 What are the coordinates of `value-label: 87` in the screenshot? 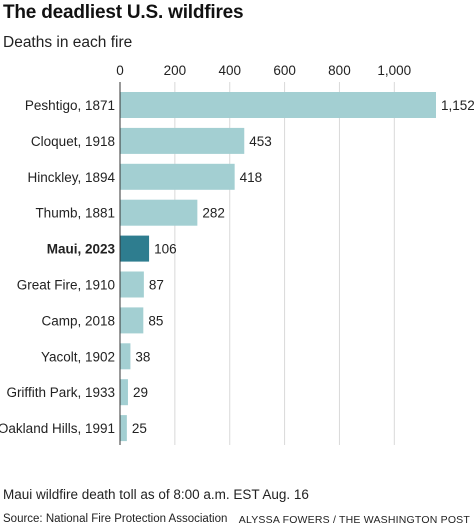 It's located at (156, 285).